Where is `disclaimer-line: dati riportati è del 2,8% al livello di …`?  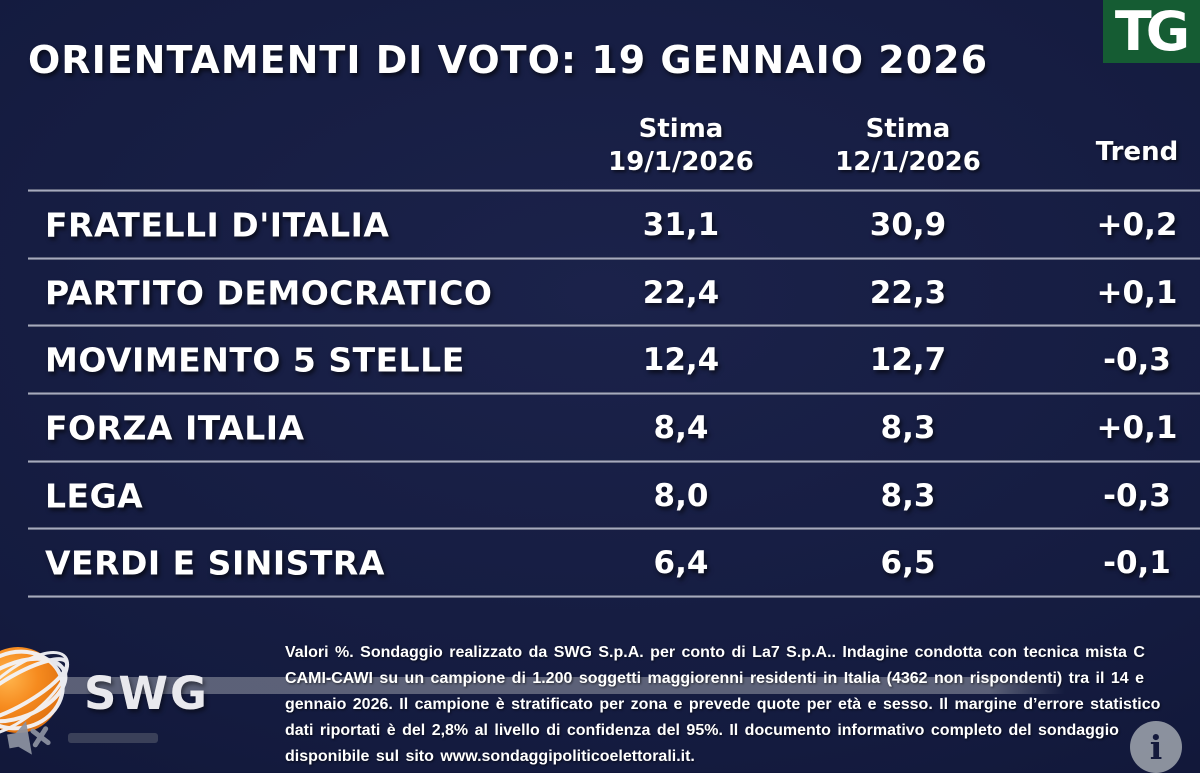
disclaimer-line: dati riportati è del 2,8% al livello di … is located at coordinates (702, 730).